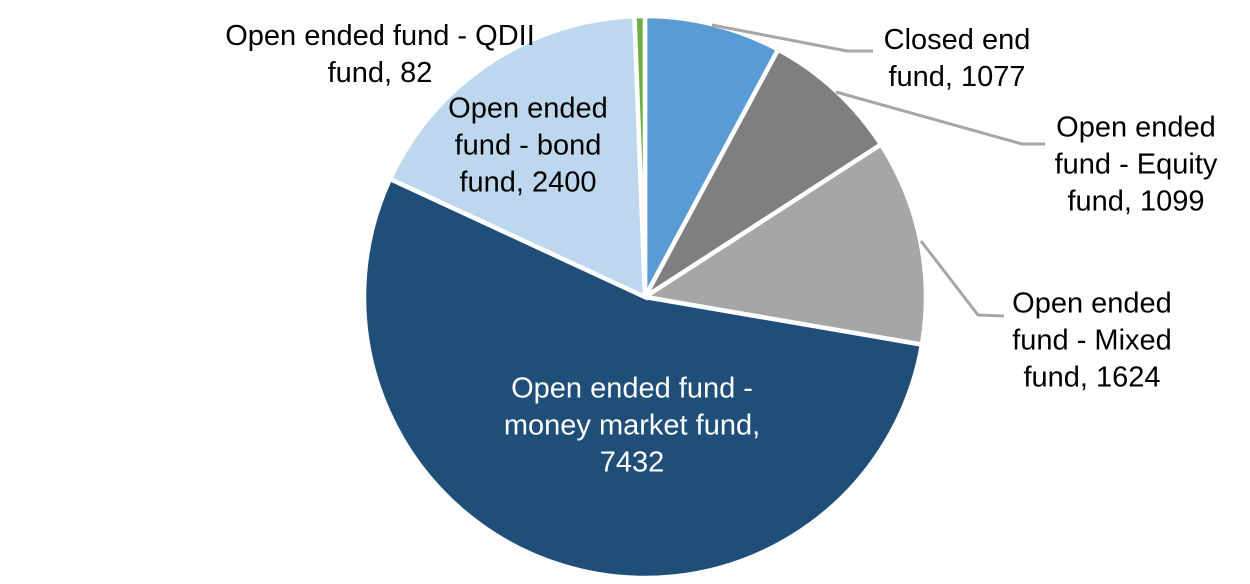  What do you see at coordinates (640, 155) in the screenshot?
I see `pie-slice-open-ended-qdii-fund` at bounding box center [640, 155].